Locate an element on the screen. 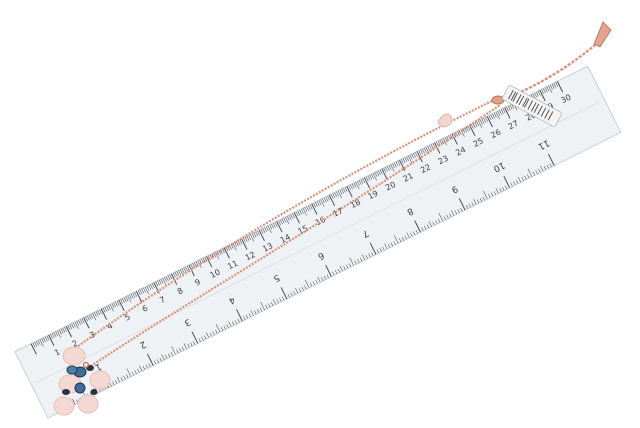  ruler-inch-label: 1 is located at coordinates (98, 367).